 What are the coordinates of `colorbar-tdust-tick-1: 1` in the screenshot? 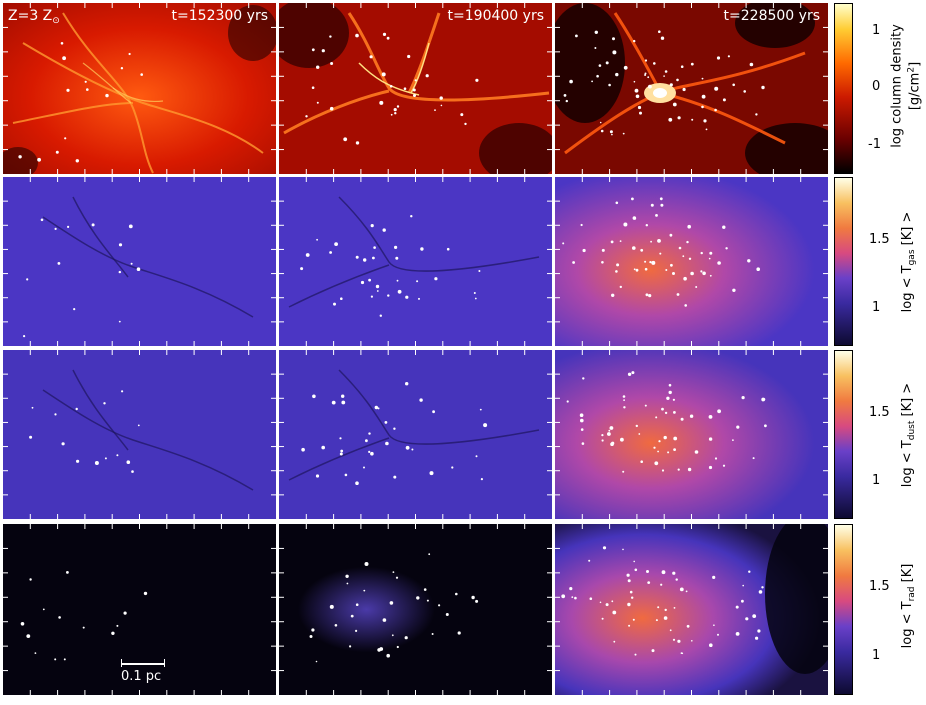 It's located at (876, 480).